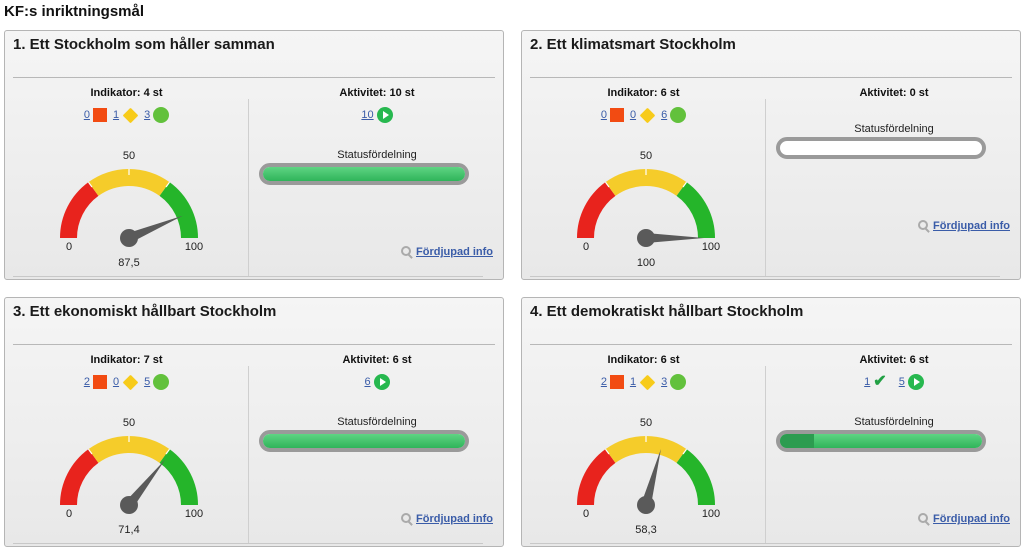 Image resolution: width=1024 pixels, height=554 pixels. Describe the element at coordinates (894, 93) in the screenshot. I see `activity-heading: Aktivitet: 0 st` at that location.